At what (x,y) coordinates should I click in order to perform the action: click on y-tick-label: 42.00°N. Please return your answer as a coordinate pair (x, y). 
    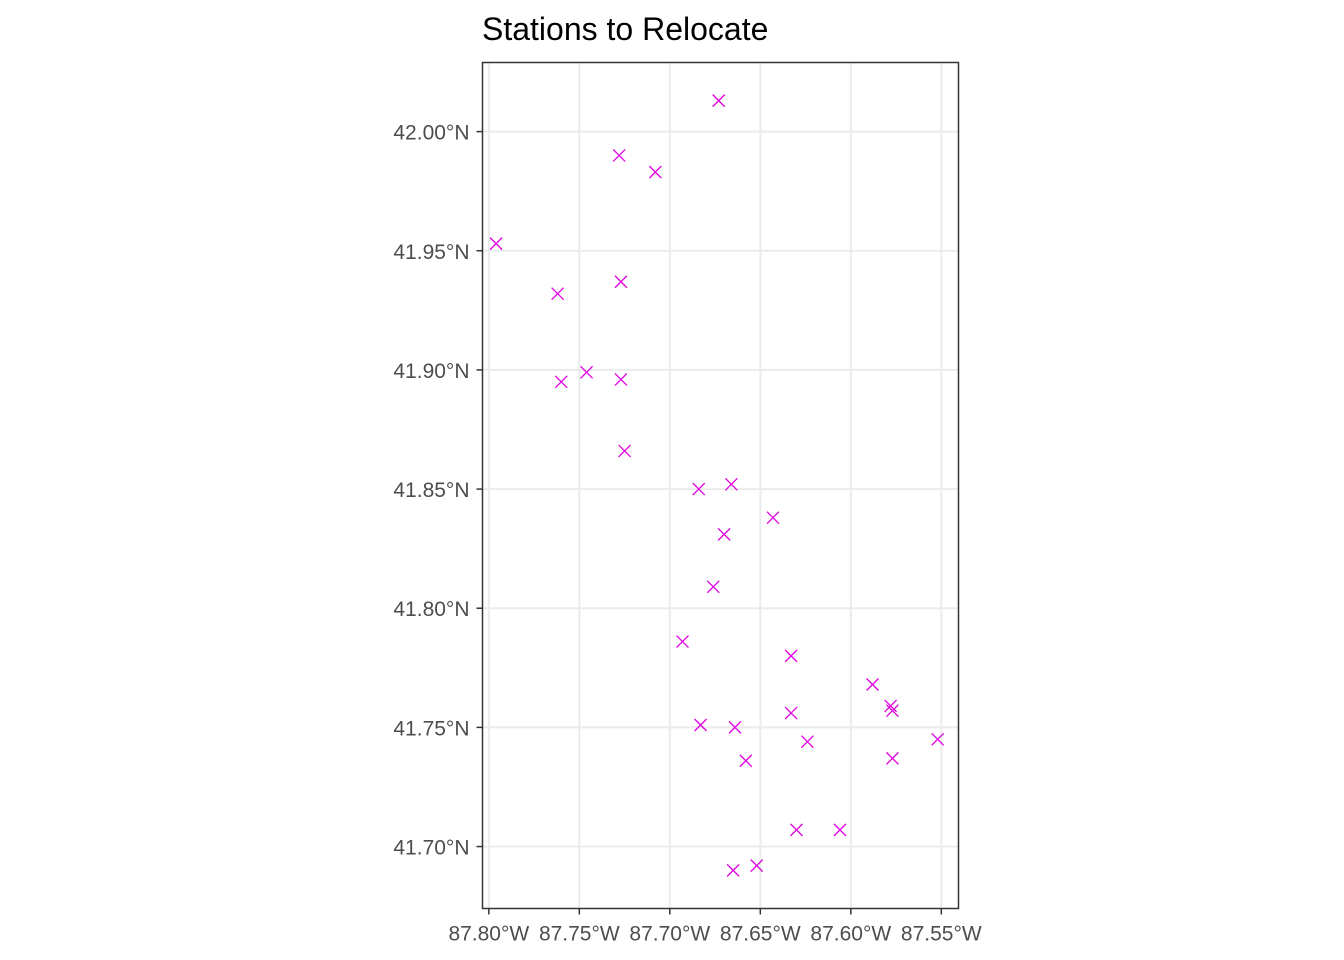
    Looking at the image, I should click on (431, 133).